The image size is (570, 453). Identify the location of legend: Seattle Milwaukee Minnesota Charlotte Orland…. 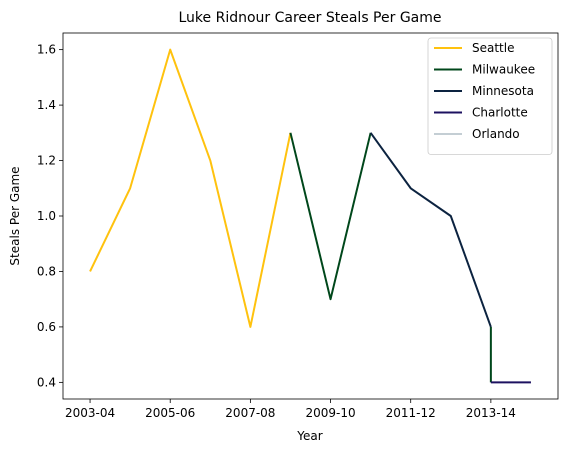
(490, 96).